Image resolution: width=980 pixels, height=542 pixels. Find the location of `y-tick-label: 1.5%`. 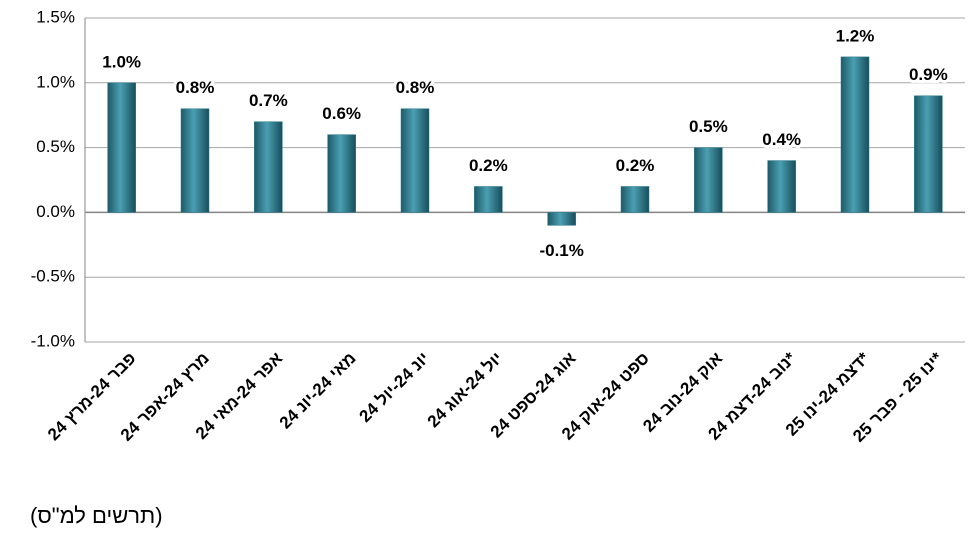

y-tick-label: 1.5% is located at coordinates (55, 16).